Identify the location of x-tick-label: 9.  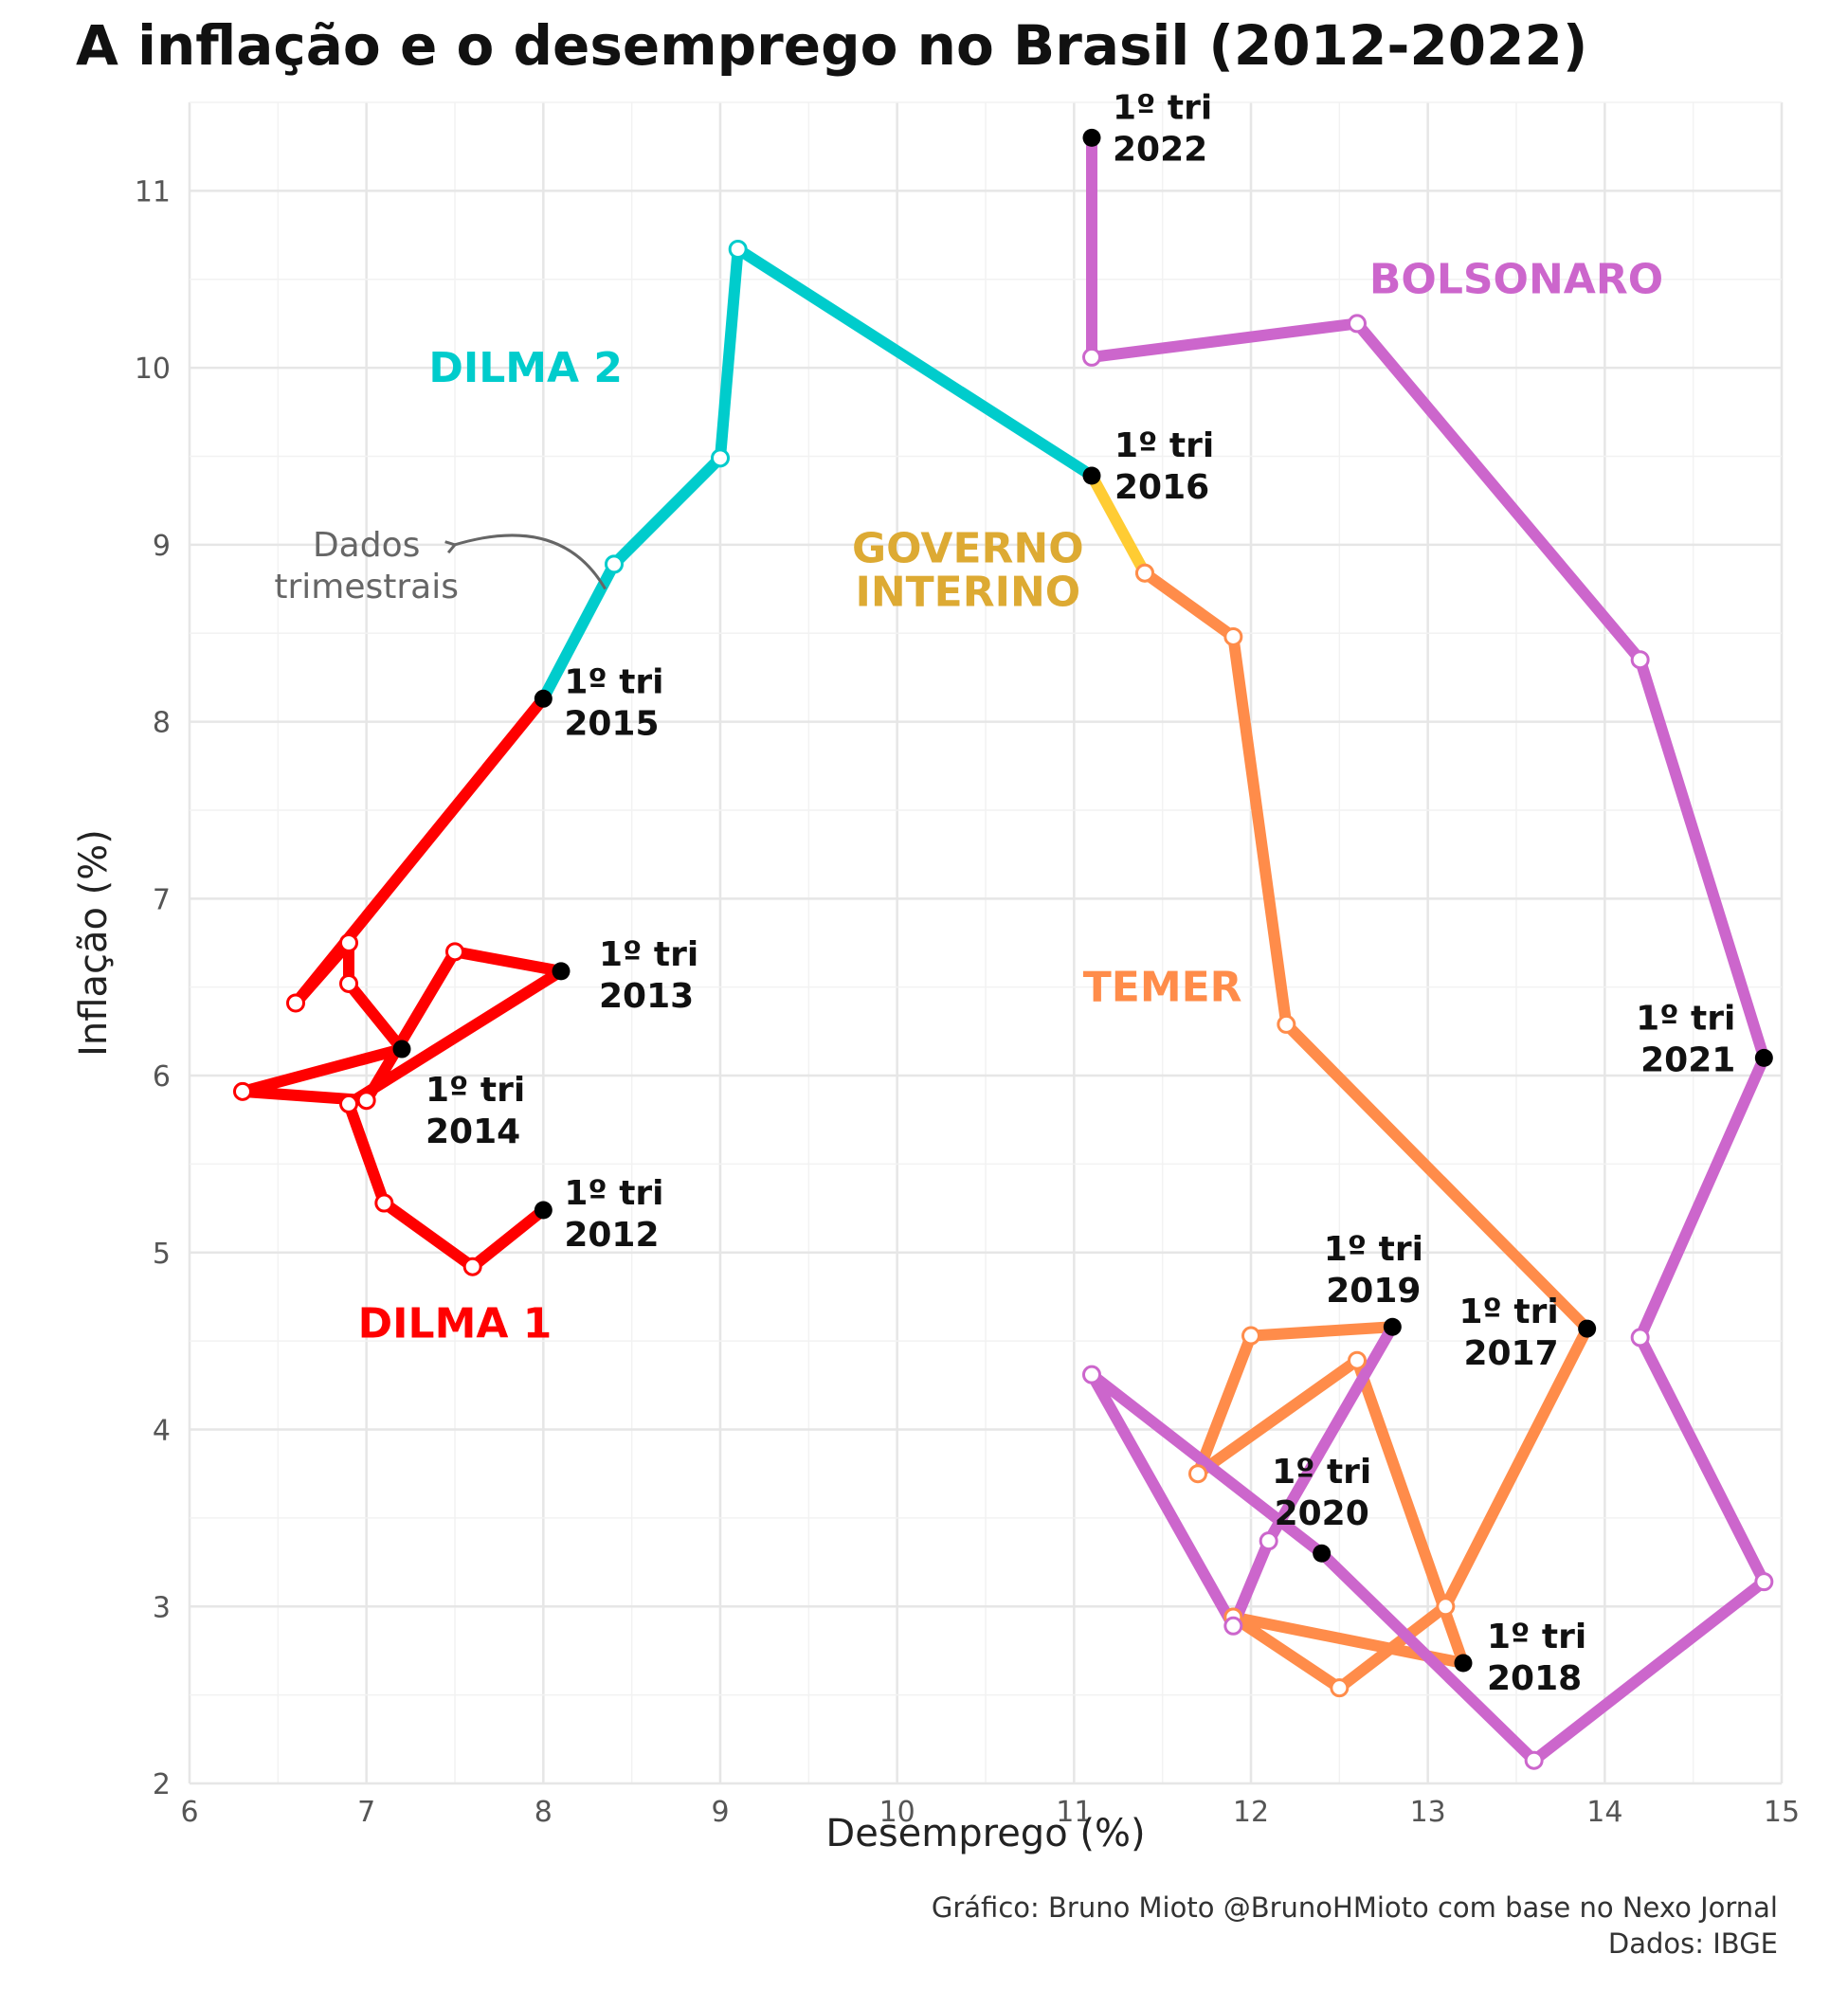
(720, 1812).